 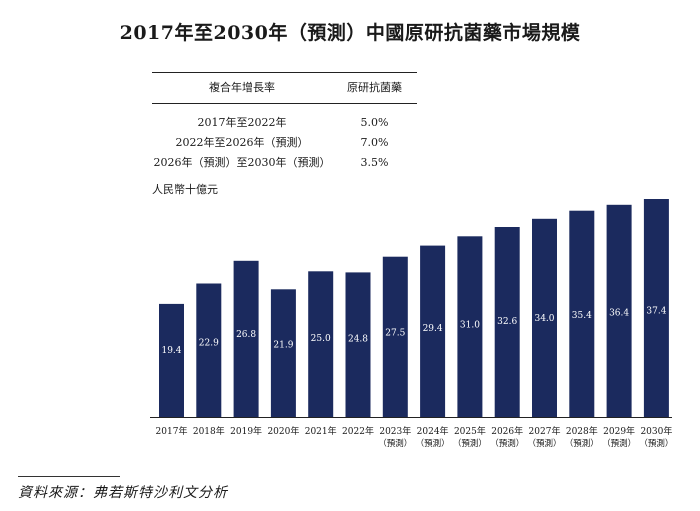 What do you see at coordinates (470, 431) in the screenshot?
I see `x-tick-label: 2025年` at bounding box center [470, 431].